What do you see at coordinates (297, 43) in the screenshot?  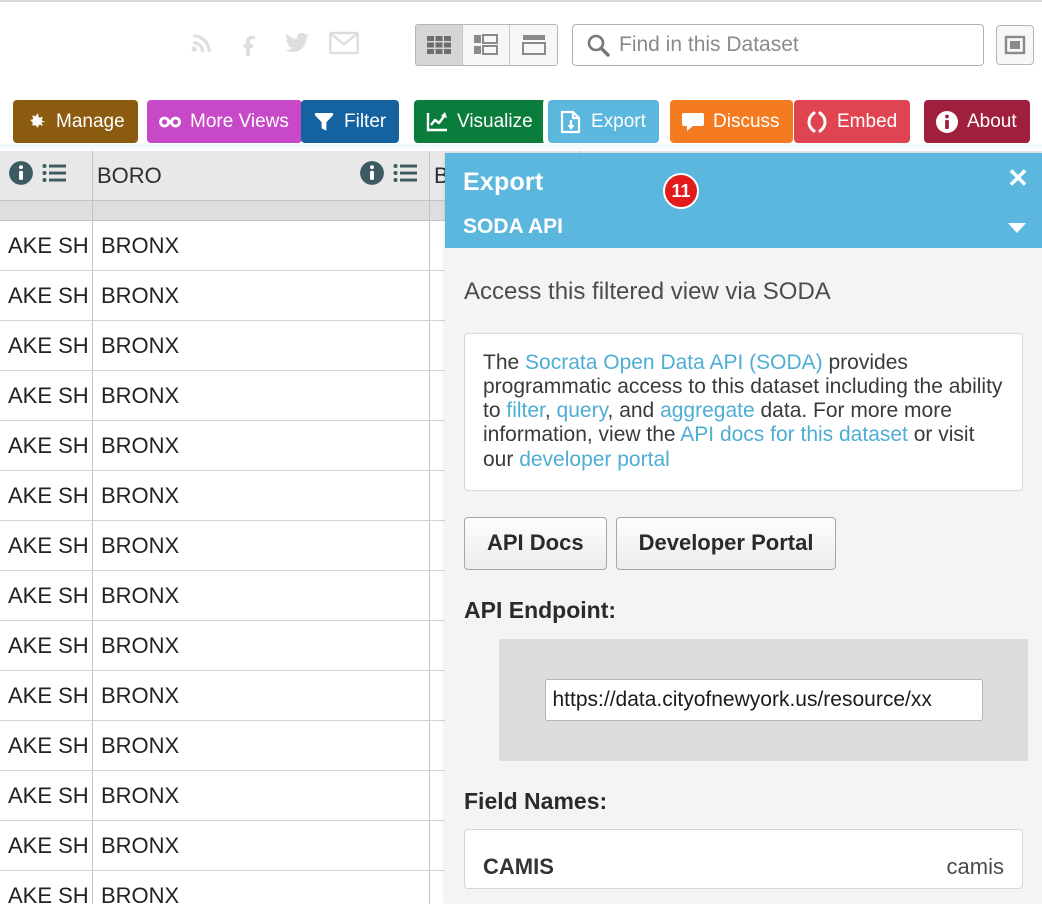 I see `twitter-icon` at bounding box center [297, 43].